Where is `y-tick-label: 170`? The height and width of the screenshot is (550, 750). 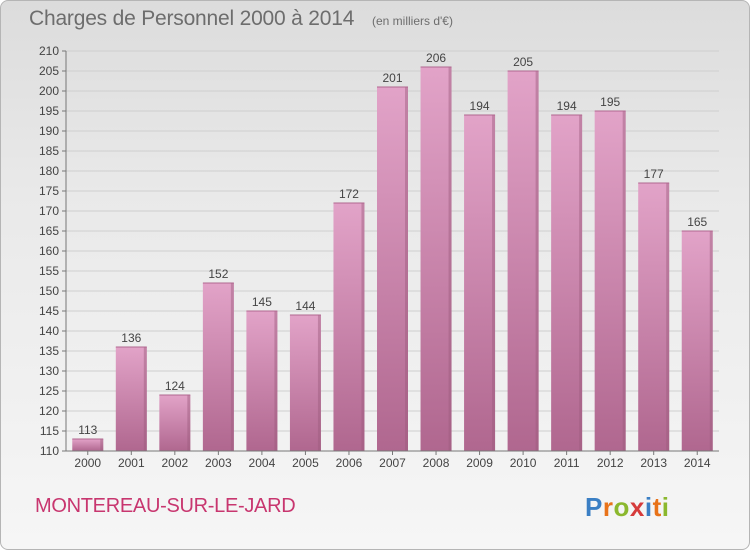
y-tick-label: 170 is located at coordinates (49, 211).